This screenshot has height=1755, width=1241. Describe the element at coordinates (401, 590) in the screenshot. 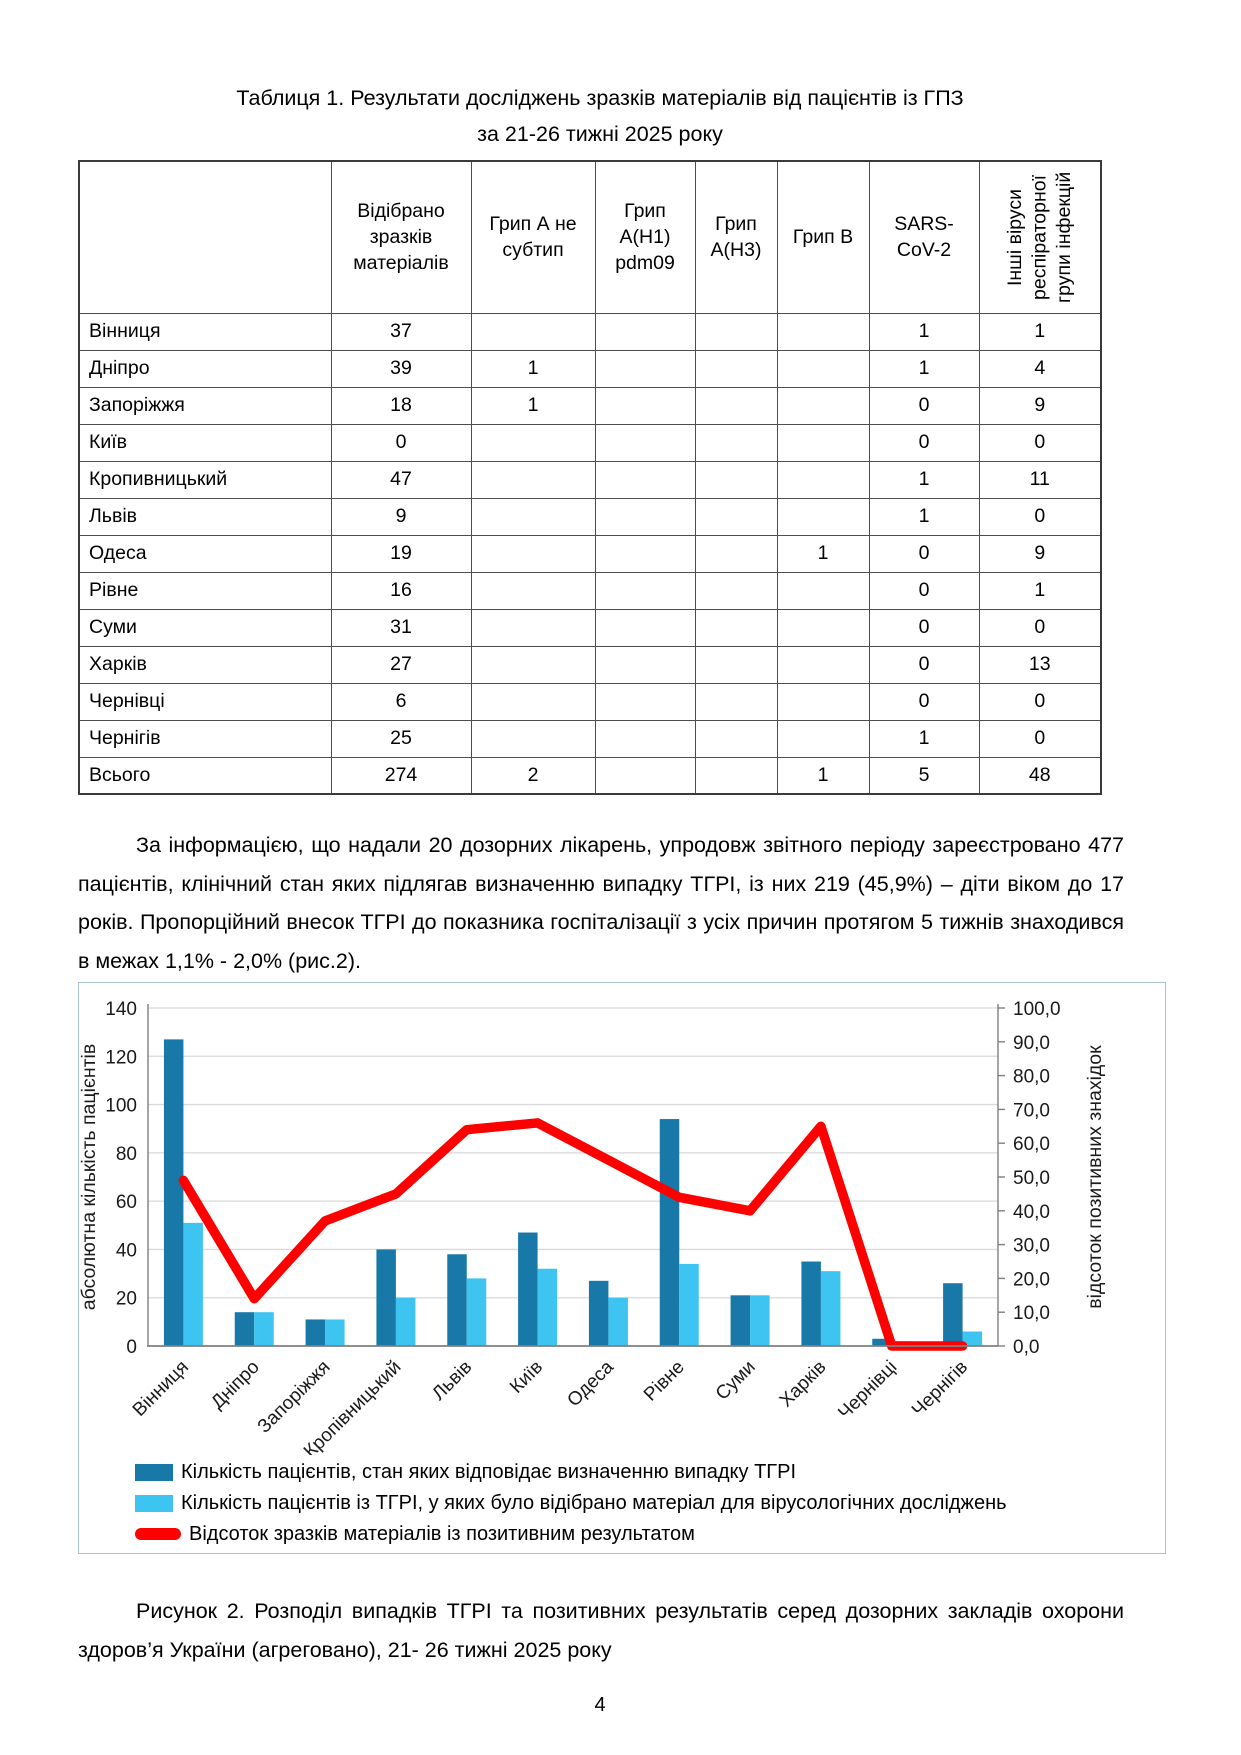

I see `value-cell: 16` at that location.